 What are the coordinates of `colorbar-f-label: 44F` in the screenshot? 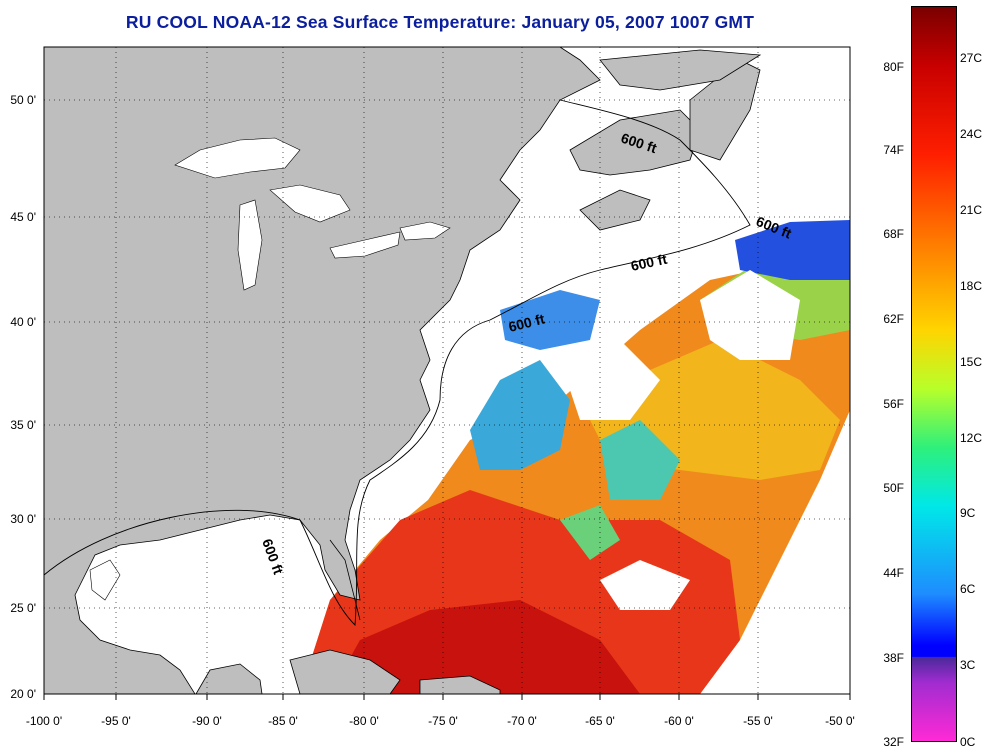 It's located at (893, 573).